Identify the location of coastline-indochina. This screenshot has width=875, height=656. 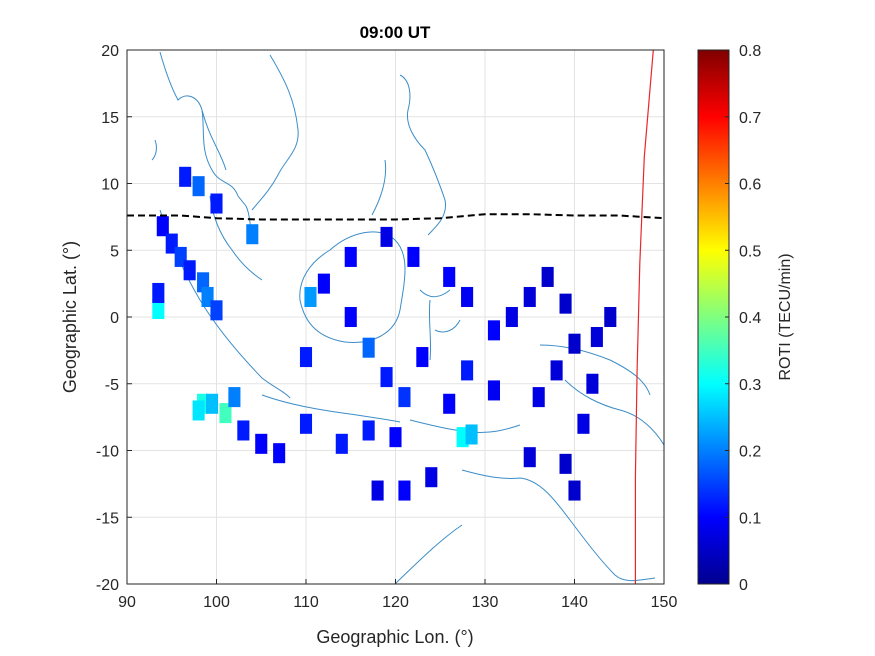
(208, 147).